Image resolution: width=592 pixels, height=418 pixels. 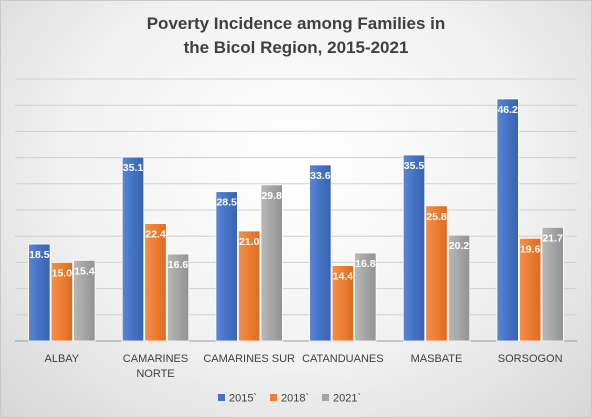 What do you see at coordinates (552, 238) in the screenshot?
I see `data-label: 21.7` at bounding box center [552, 238].